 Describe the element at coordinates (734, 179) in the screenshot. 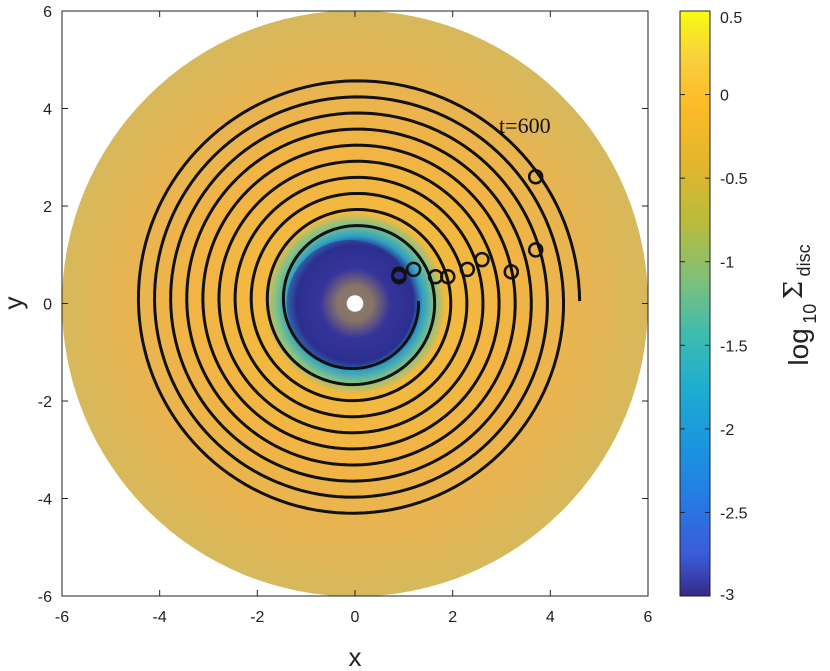

I see `colorbar-tick-label: -0.5` at that location.